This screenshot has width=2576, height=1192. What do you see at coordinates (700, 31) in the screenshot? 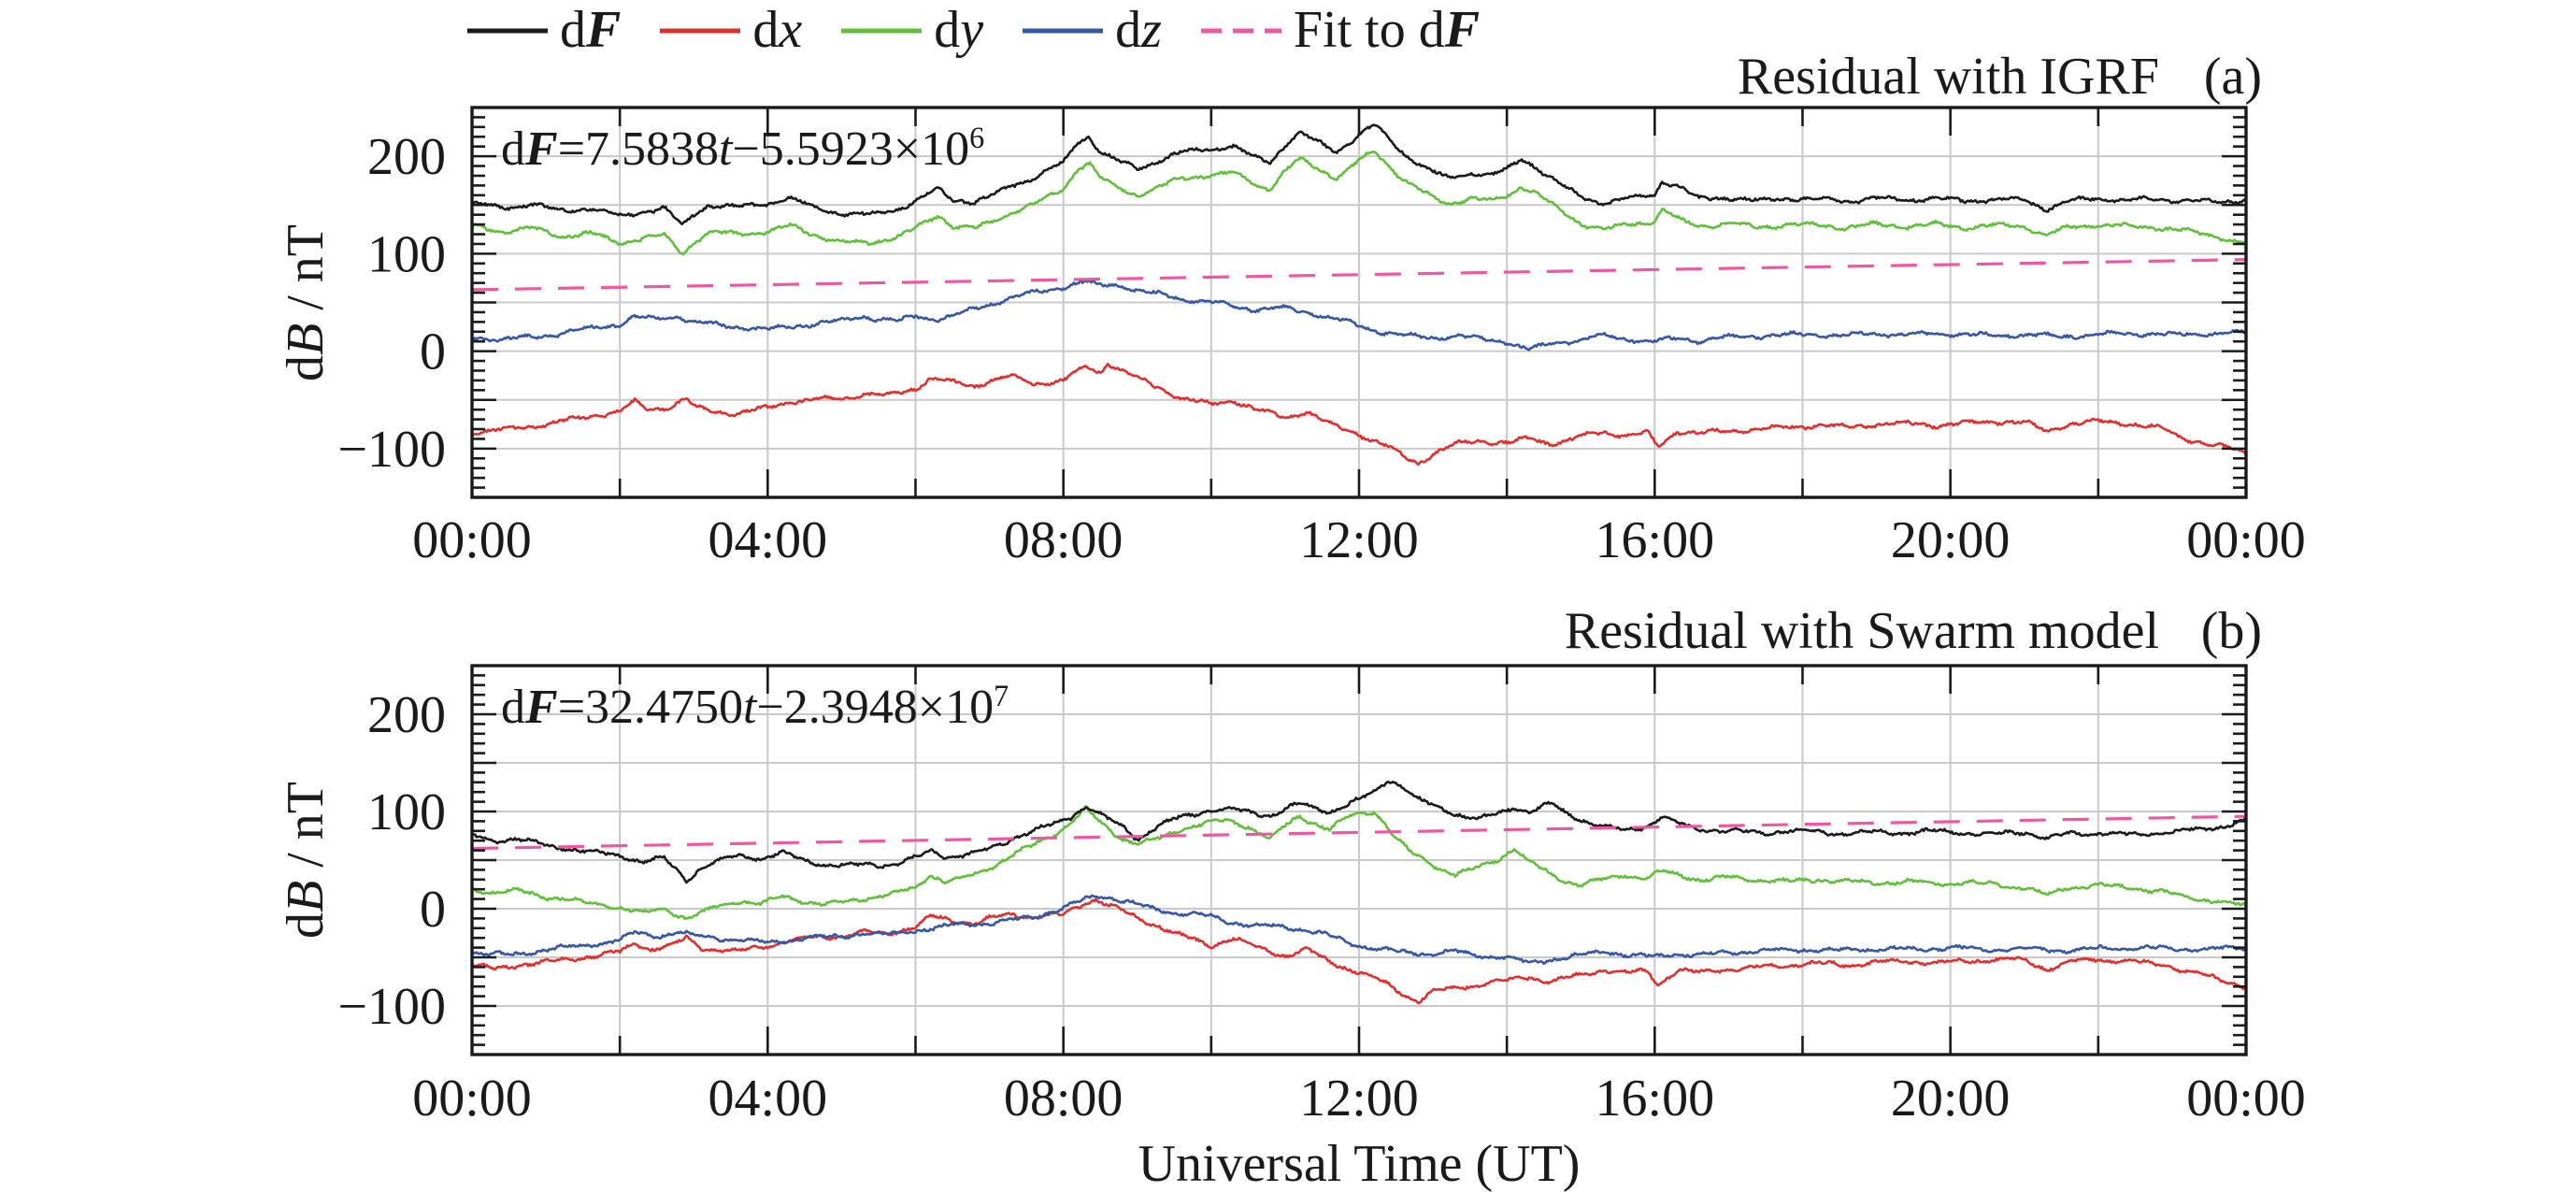
I see `legend-swatch-dx` at bounding box center [700, 31].